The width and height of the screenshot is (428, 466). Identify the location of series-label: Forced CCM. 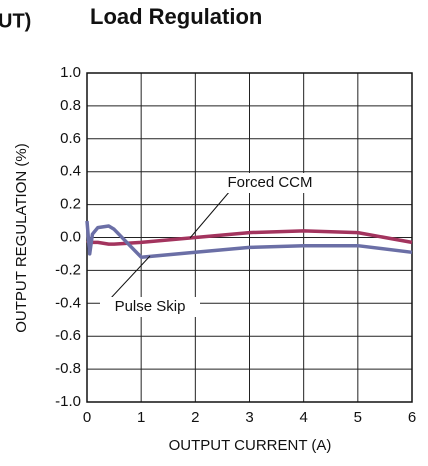
(269, 182).